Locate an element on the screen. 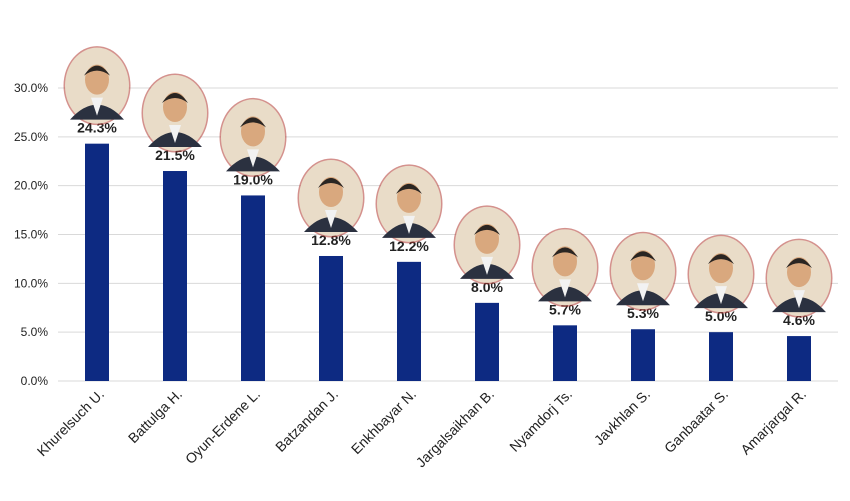 This screenshot has width=850, height=501. y-tick-label: 30.0% is located at coordinates (31, 88).